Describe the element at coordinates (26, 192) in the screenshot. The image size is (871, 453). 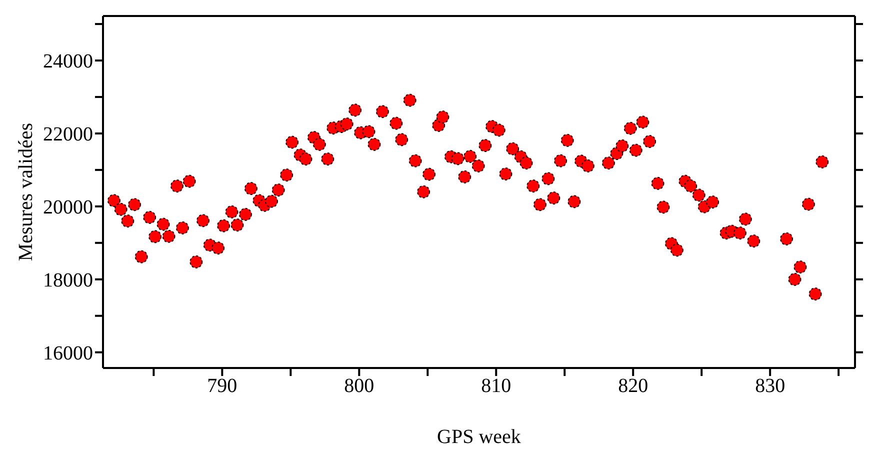
I see `y-axis-title: Mesures validées` at that location.